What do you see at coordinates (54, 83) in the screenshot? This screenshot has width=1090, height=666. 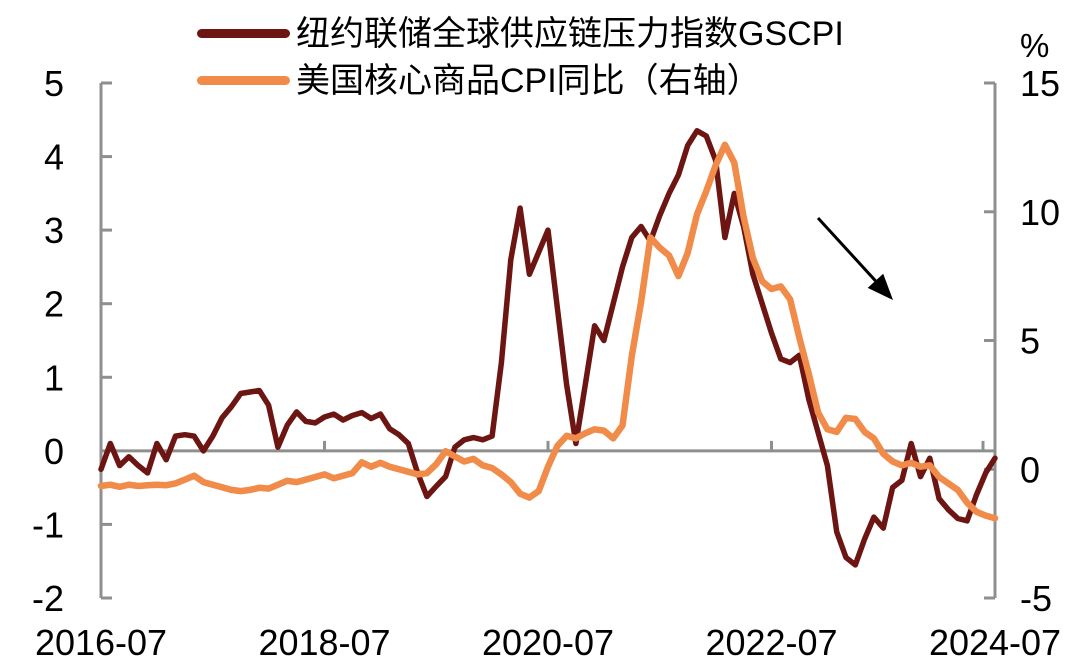 I see `y-axis-left-label: 5` at bounding box center [54, 83].